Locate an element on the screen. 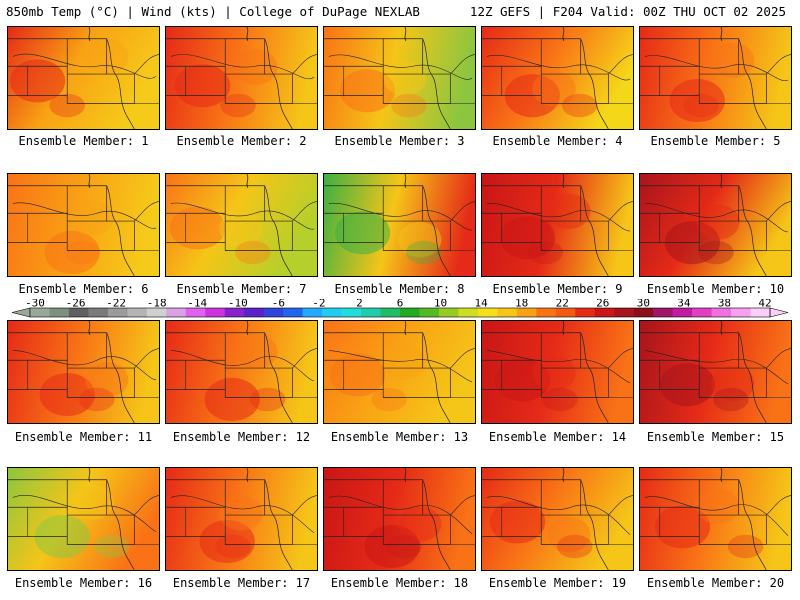 This screenshot has height=600, width=800. colorbar-tick-label: -22 is located at coordinates (116, 304).